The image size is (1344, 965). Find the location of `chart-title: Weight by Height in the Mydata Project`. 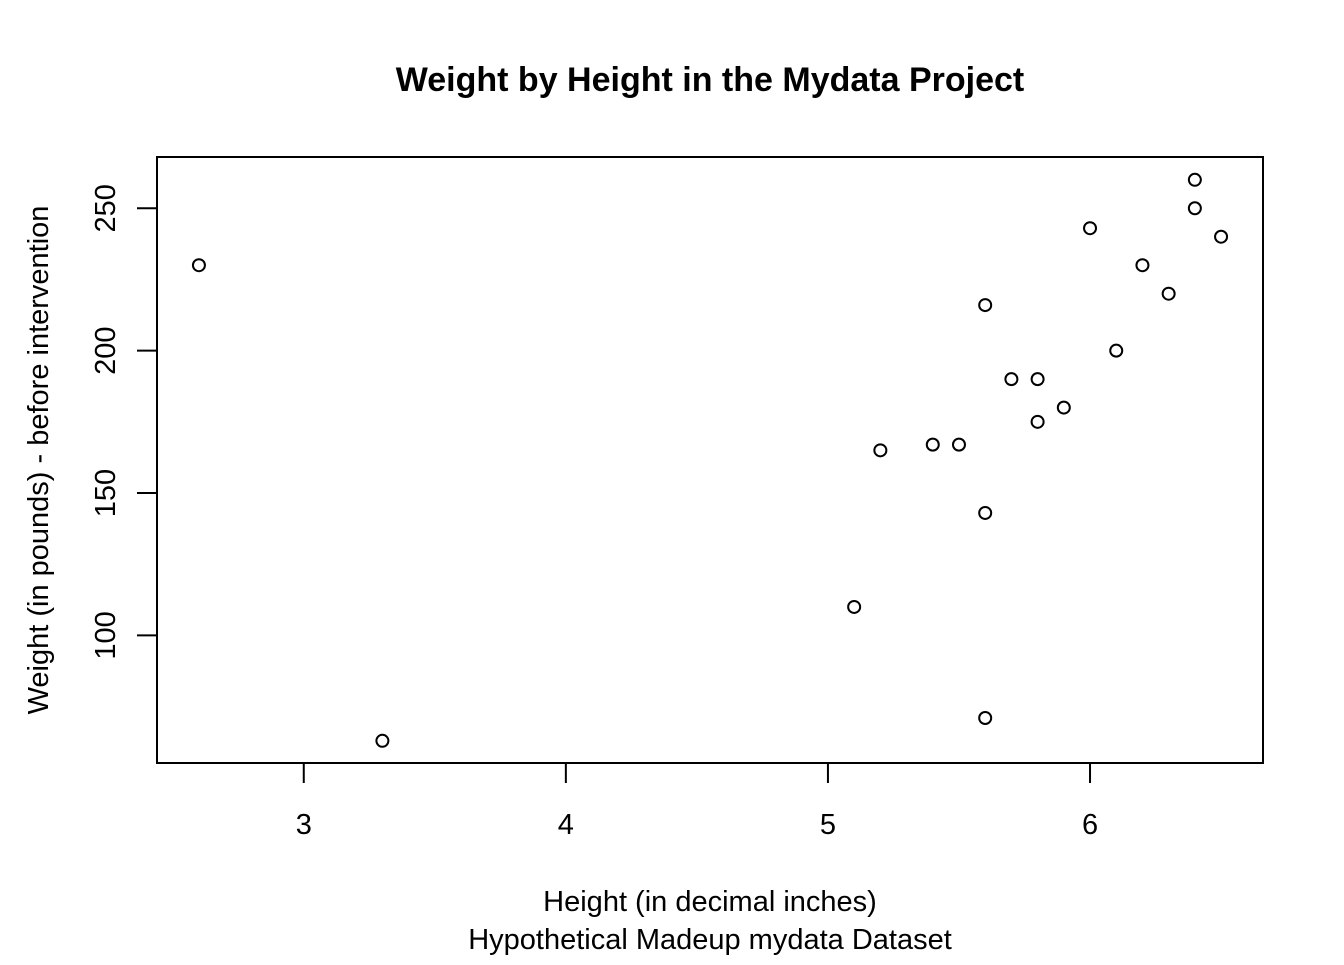

chart-title: Weight by Height in the Mydata Project is located at coordinates (710, 80).